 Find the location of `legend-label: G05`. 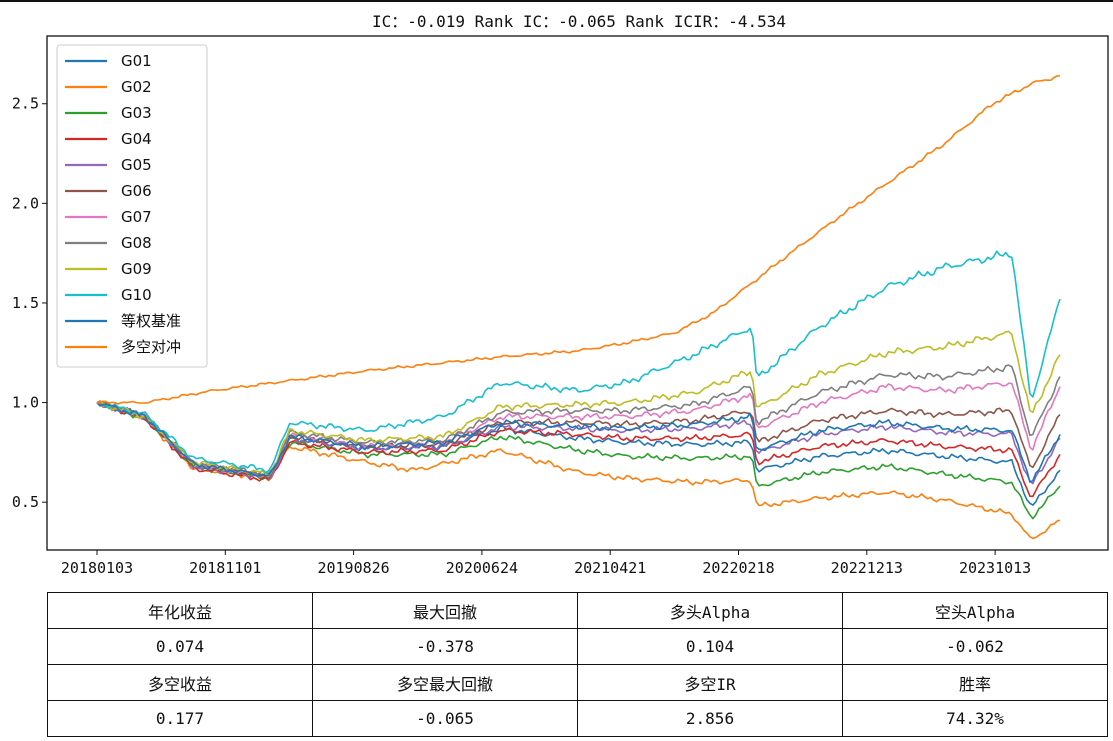

legend-label: G05 is located at coordinates (136, 165).